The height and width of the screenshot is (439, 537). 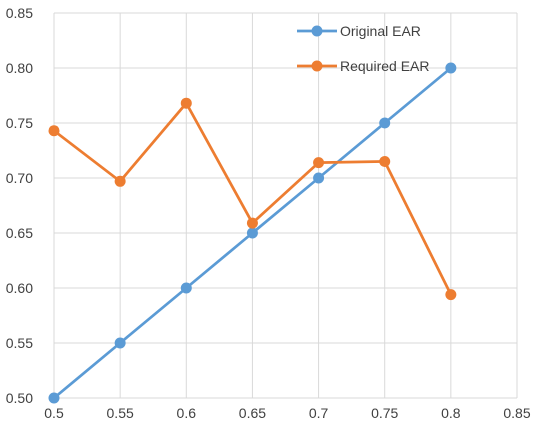 What do you see at coordinates (54, 413) in the screenshot?
I see `x-tick-label: 0.5` at bounding box center [54, 413].